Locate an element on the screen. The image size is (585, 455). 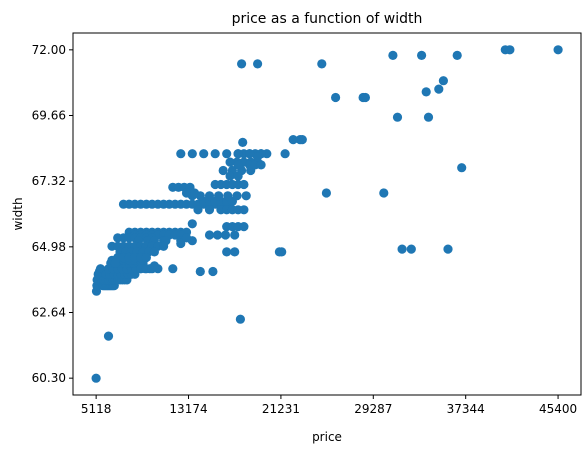
x-axis-label: price is located at coordinates (327, 437).